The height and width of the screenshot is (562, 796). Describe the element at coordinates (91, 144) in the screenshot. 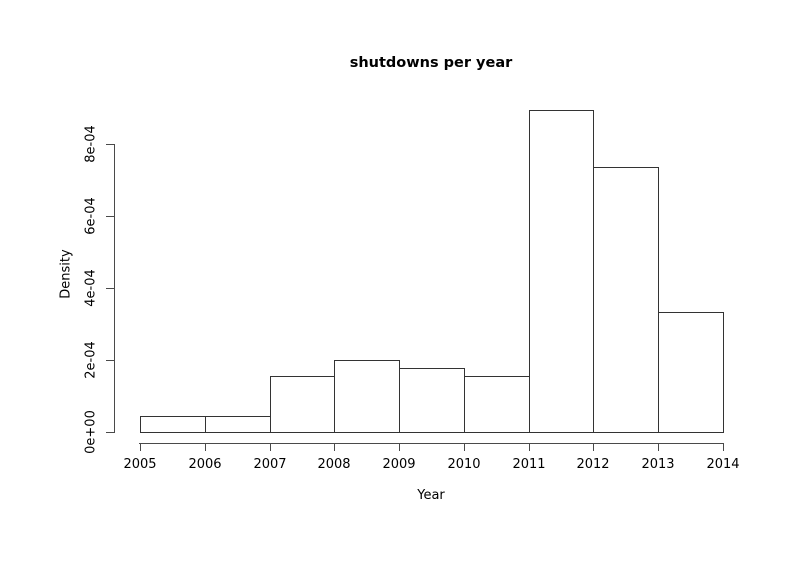

I see `y-axis-tick-label: 8e-04` at that location.